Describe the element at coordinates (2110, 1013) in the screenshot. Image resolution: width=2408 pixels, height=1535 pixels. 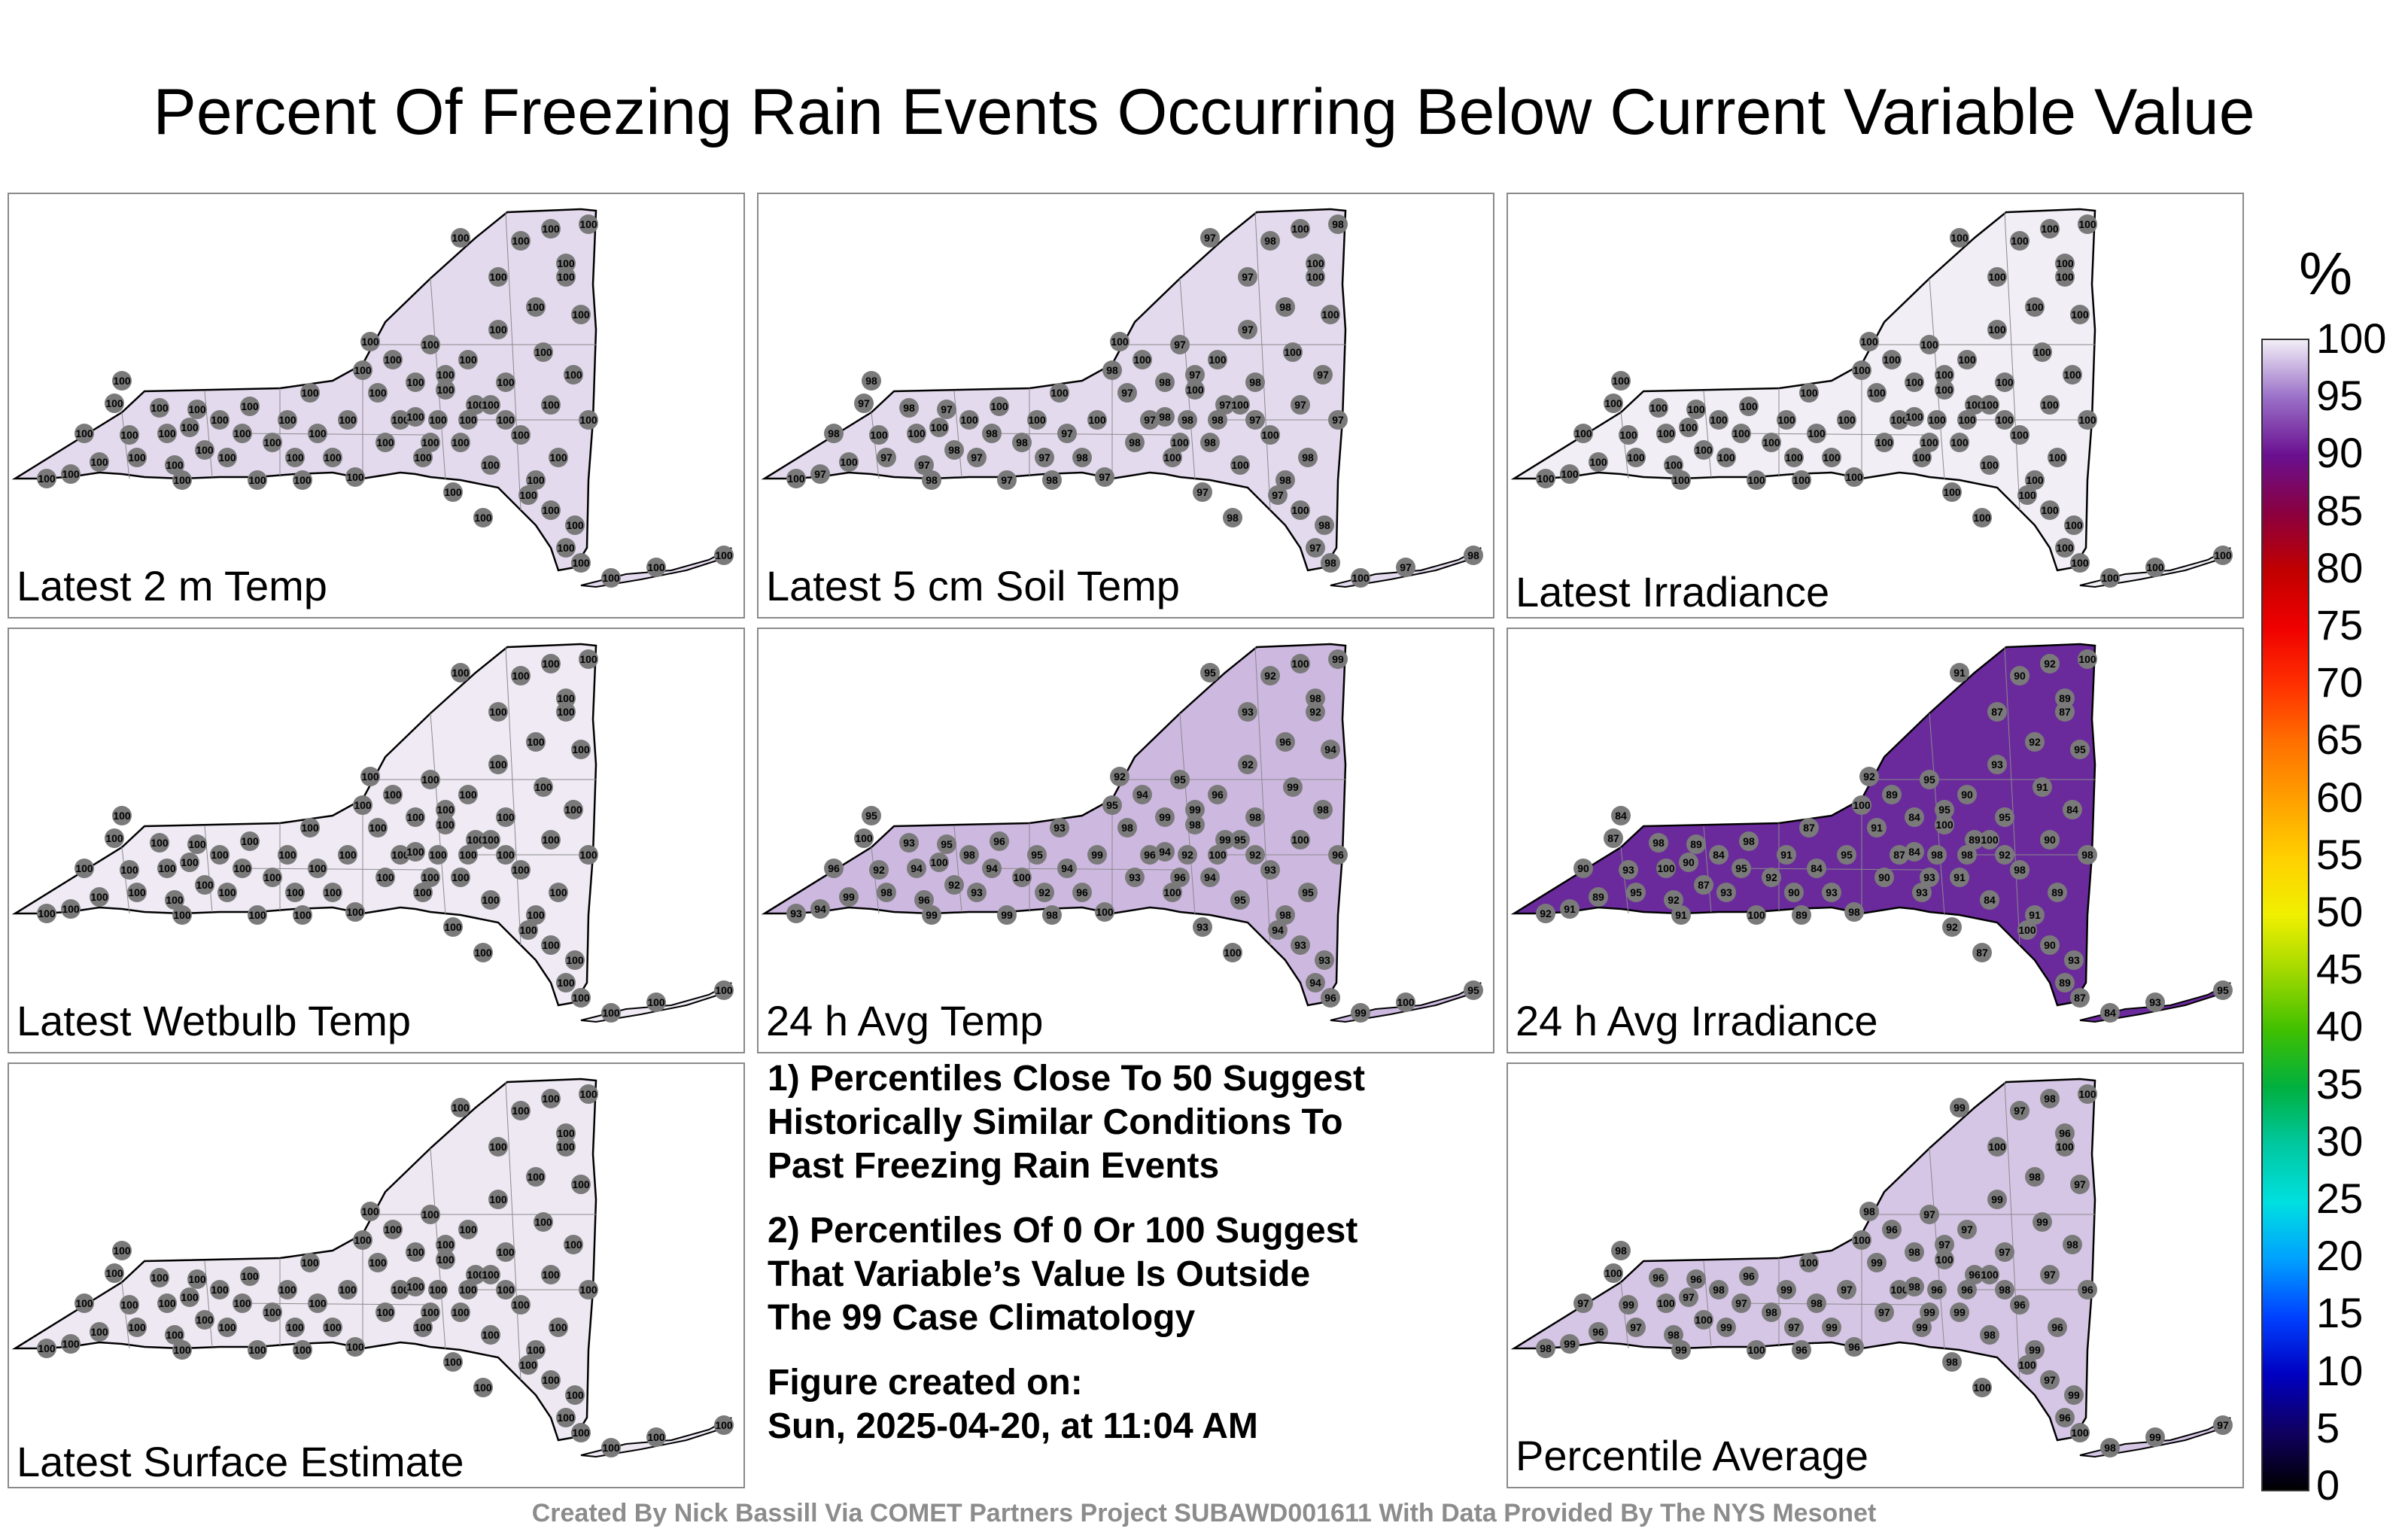
I see `station-marker: 84` at that location.